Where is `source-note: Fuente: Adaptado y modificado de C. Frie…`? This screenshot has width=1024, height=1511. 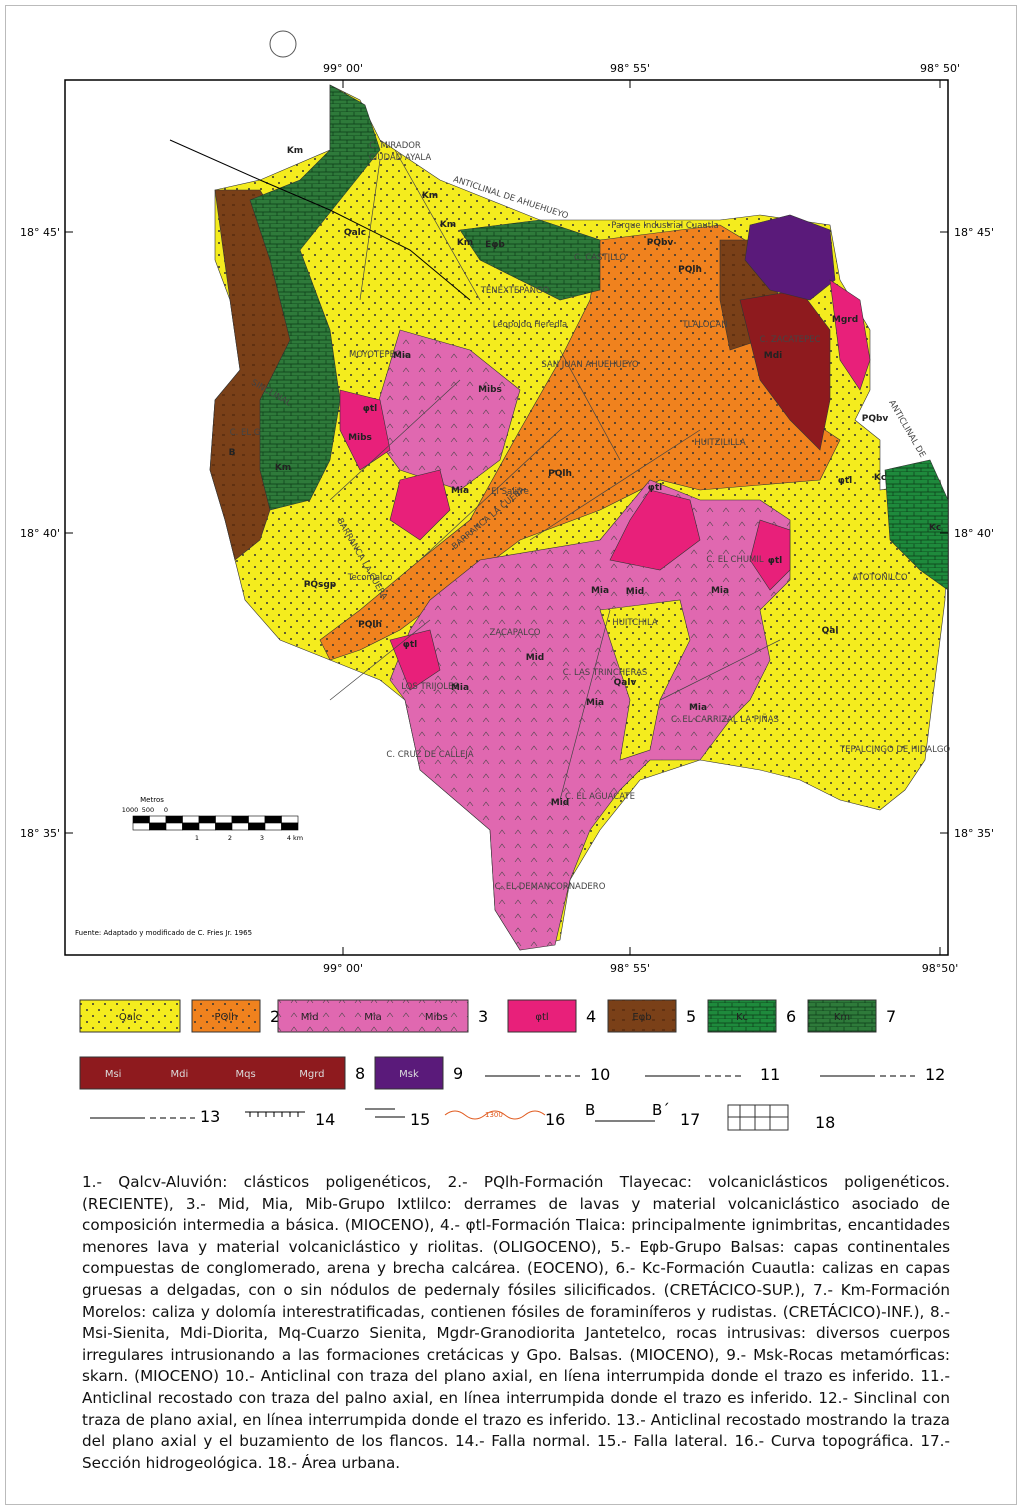 source-note: Fuente: Adaptado y modificado de C. Frie… is located at coordinates (163, 933).